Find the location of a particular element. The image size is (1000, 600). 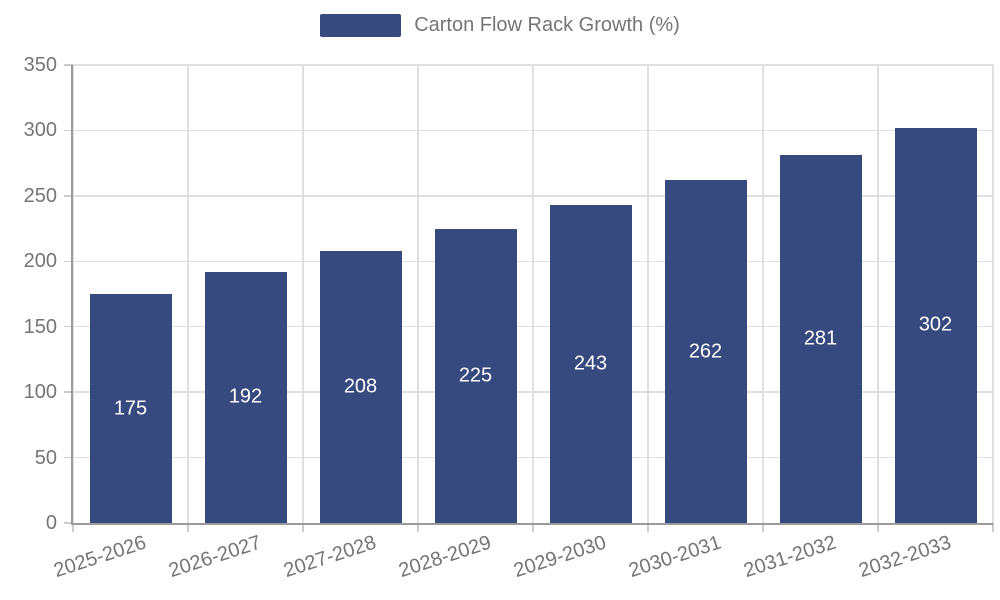

legend: Carton Flow Rack Growth (%) is located at coordinates (500, 25).